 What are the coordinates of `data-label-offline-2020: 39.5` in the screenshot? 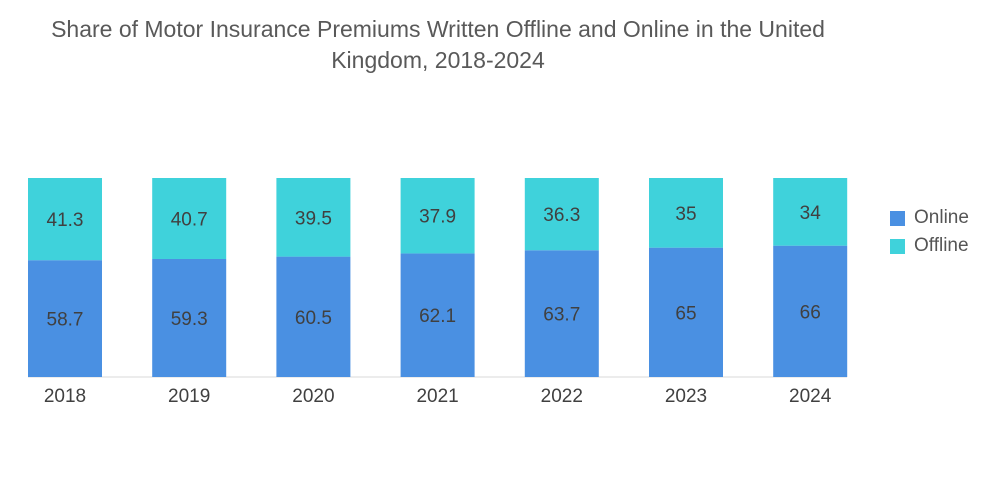 It's located at (313, 218).